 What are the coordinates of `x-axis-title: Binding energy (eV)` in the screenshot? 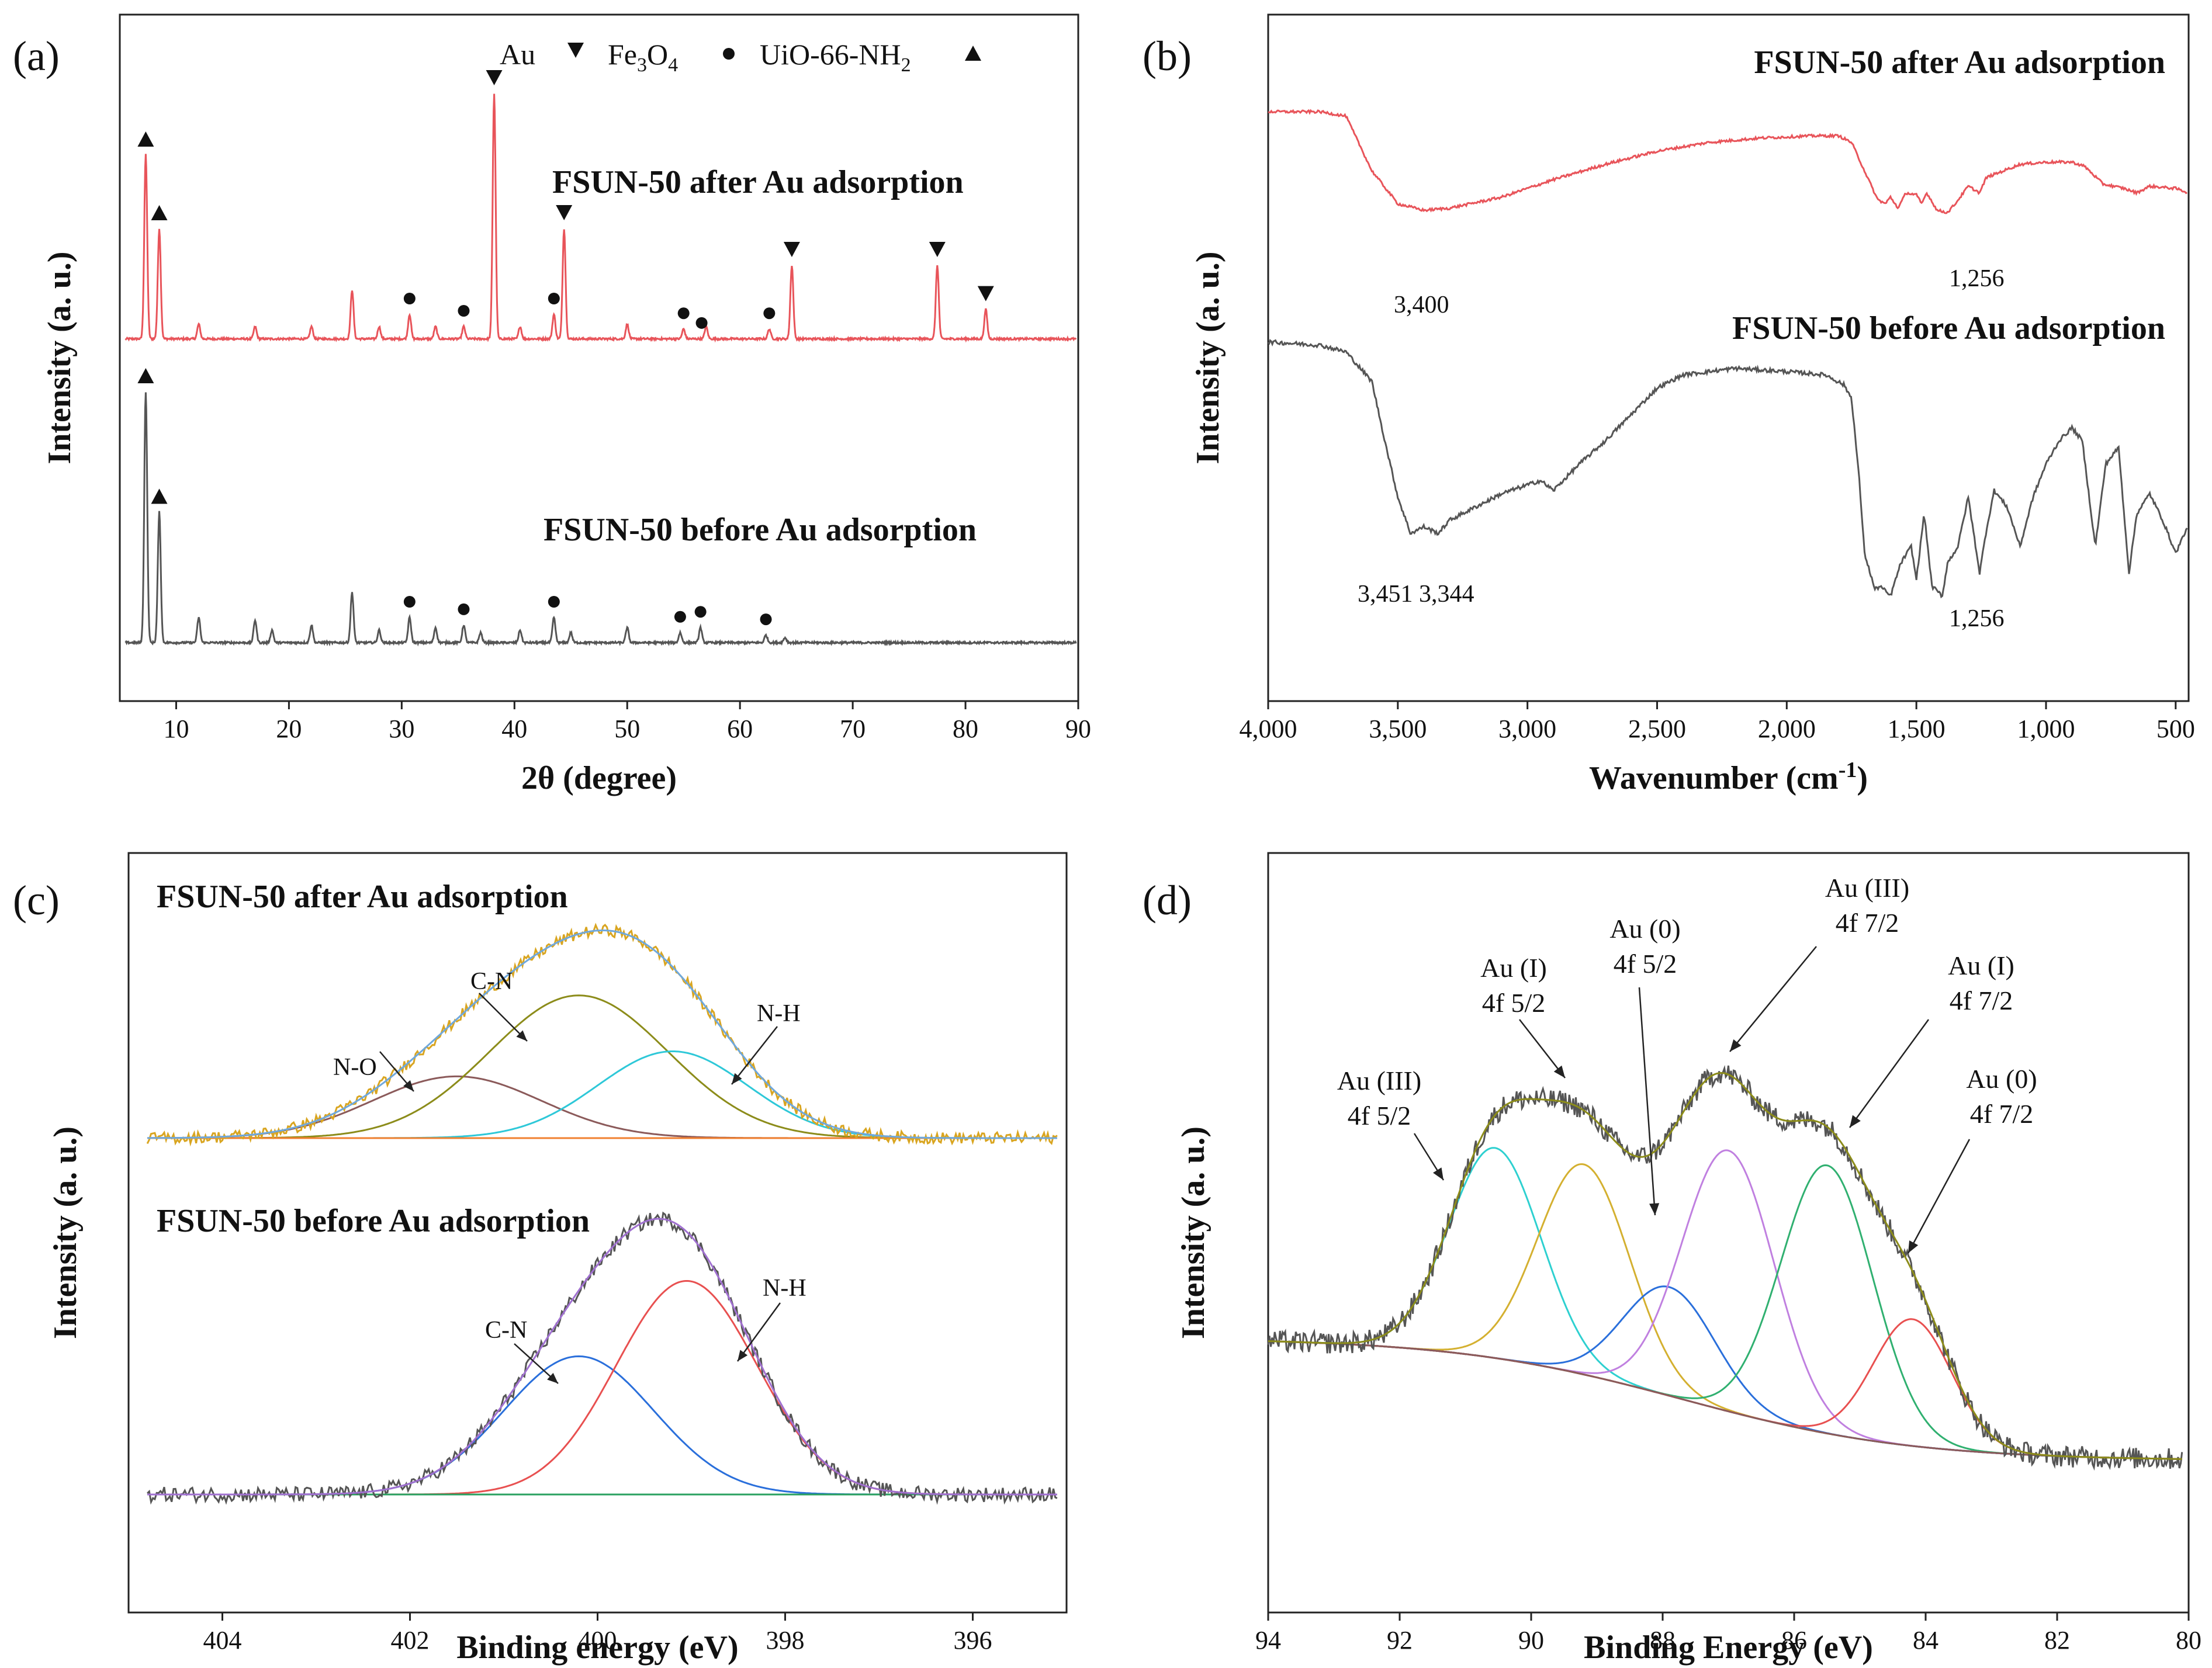 It's located at (597, 1648).